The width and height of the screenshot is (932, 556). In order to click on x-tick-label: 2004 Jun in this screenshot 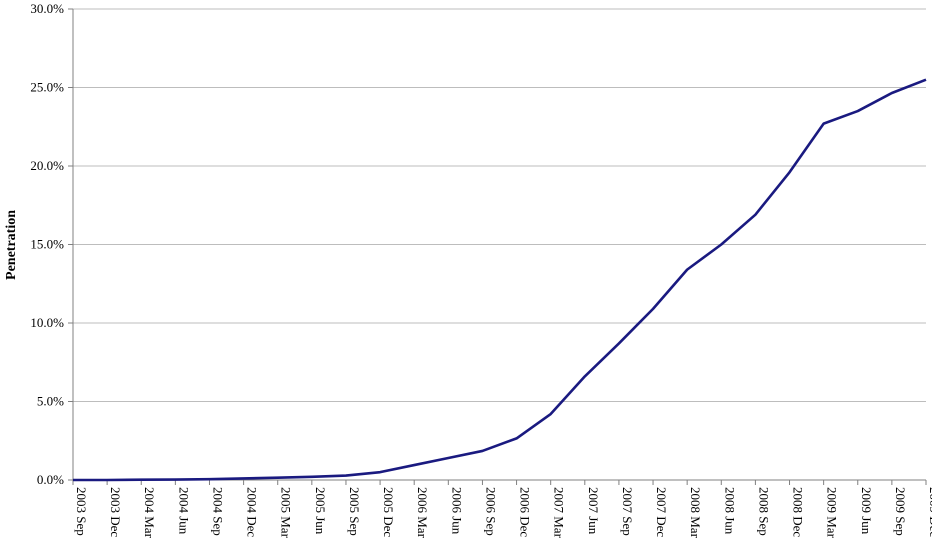, I will do `click(183, 511)`.